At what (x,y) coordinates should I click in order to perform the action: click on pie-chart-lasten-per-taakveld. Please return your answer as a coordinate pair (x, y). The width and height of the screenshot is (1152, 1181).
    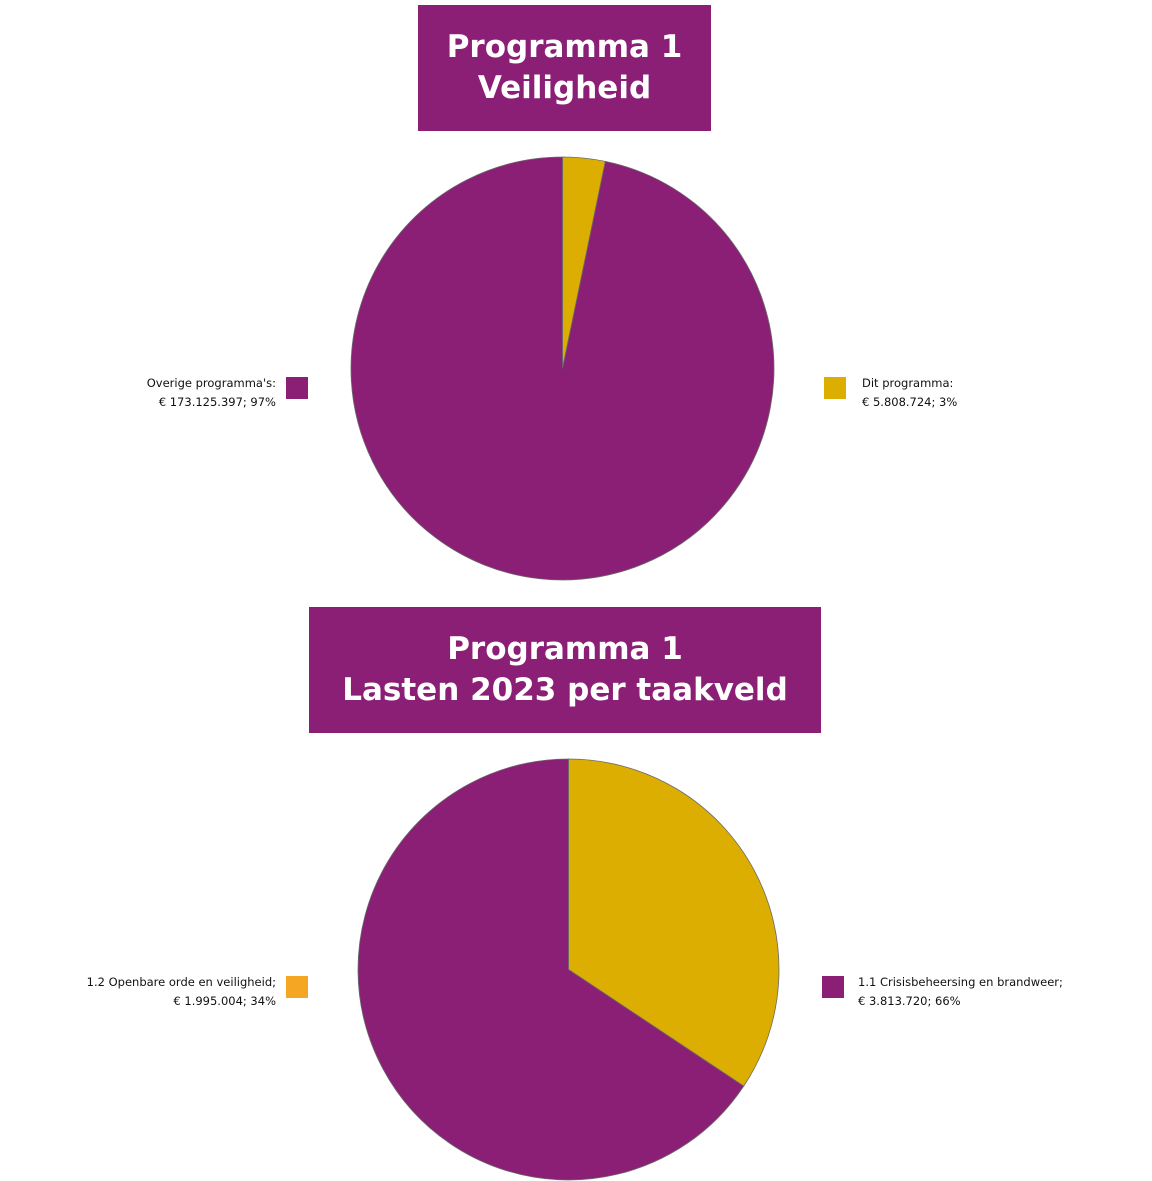
    Looking at the image, I should click on (568, 969).